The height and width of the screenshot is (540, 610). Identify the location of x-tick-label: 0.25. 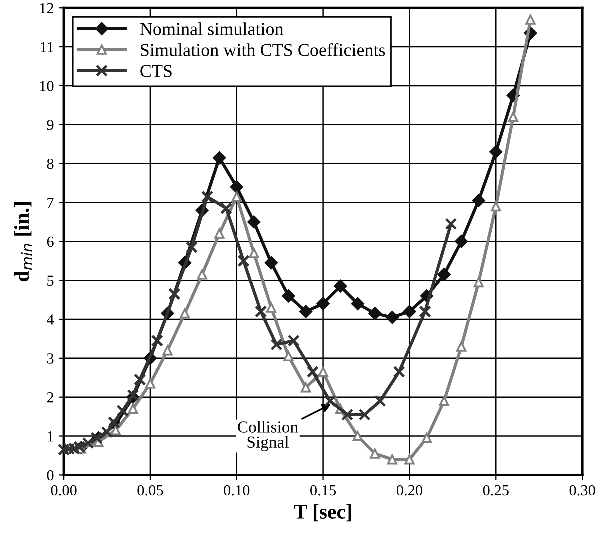
(496, 490).